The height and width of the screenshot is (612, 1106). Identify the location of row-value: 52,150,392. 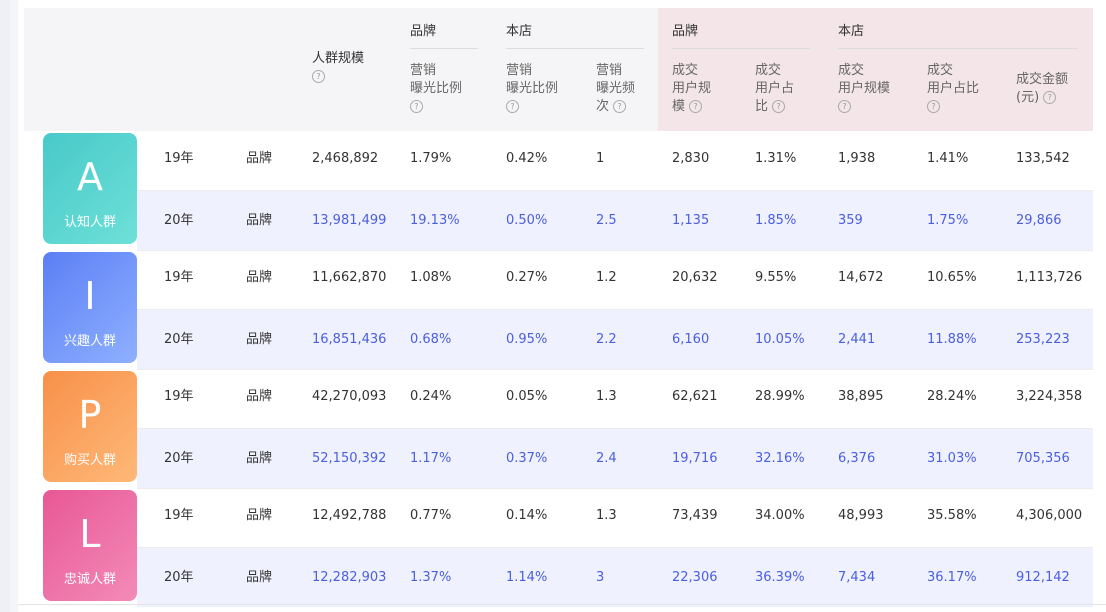
(349, 458).